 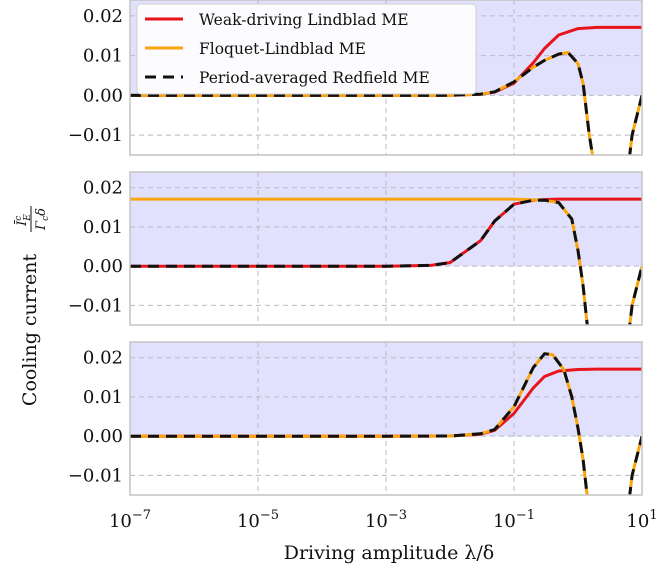 What do you see at coordinates (314, 78) in the screenshot?
I see `legend-label: Period-averaged Redfield ME` at bounding box center [314, 78].